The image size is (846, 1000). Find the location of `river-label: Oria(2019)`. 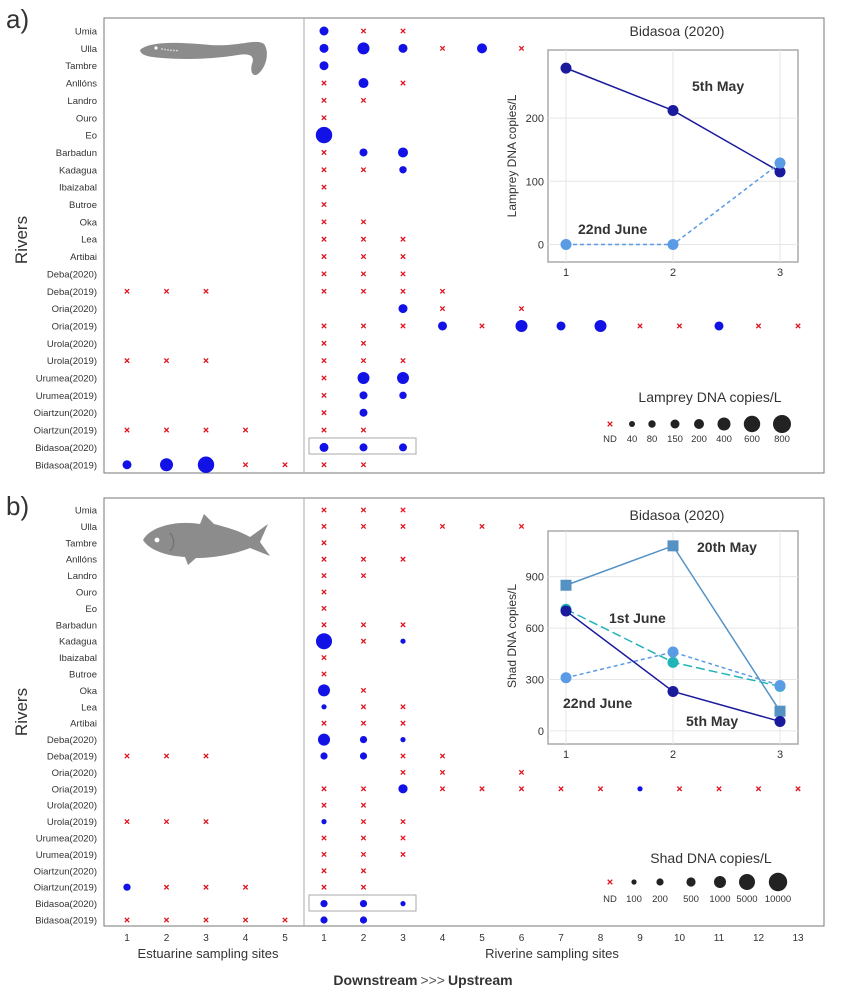

river-label: Oria(2019) is located at coordinates (74, 326).